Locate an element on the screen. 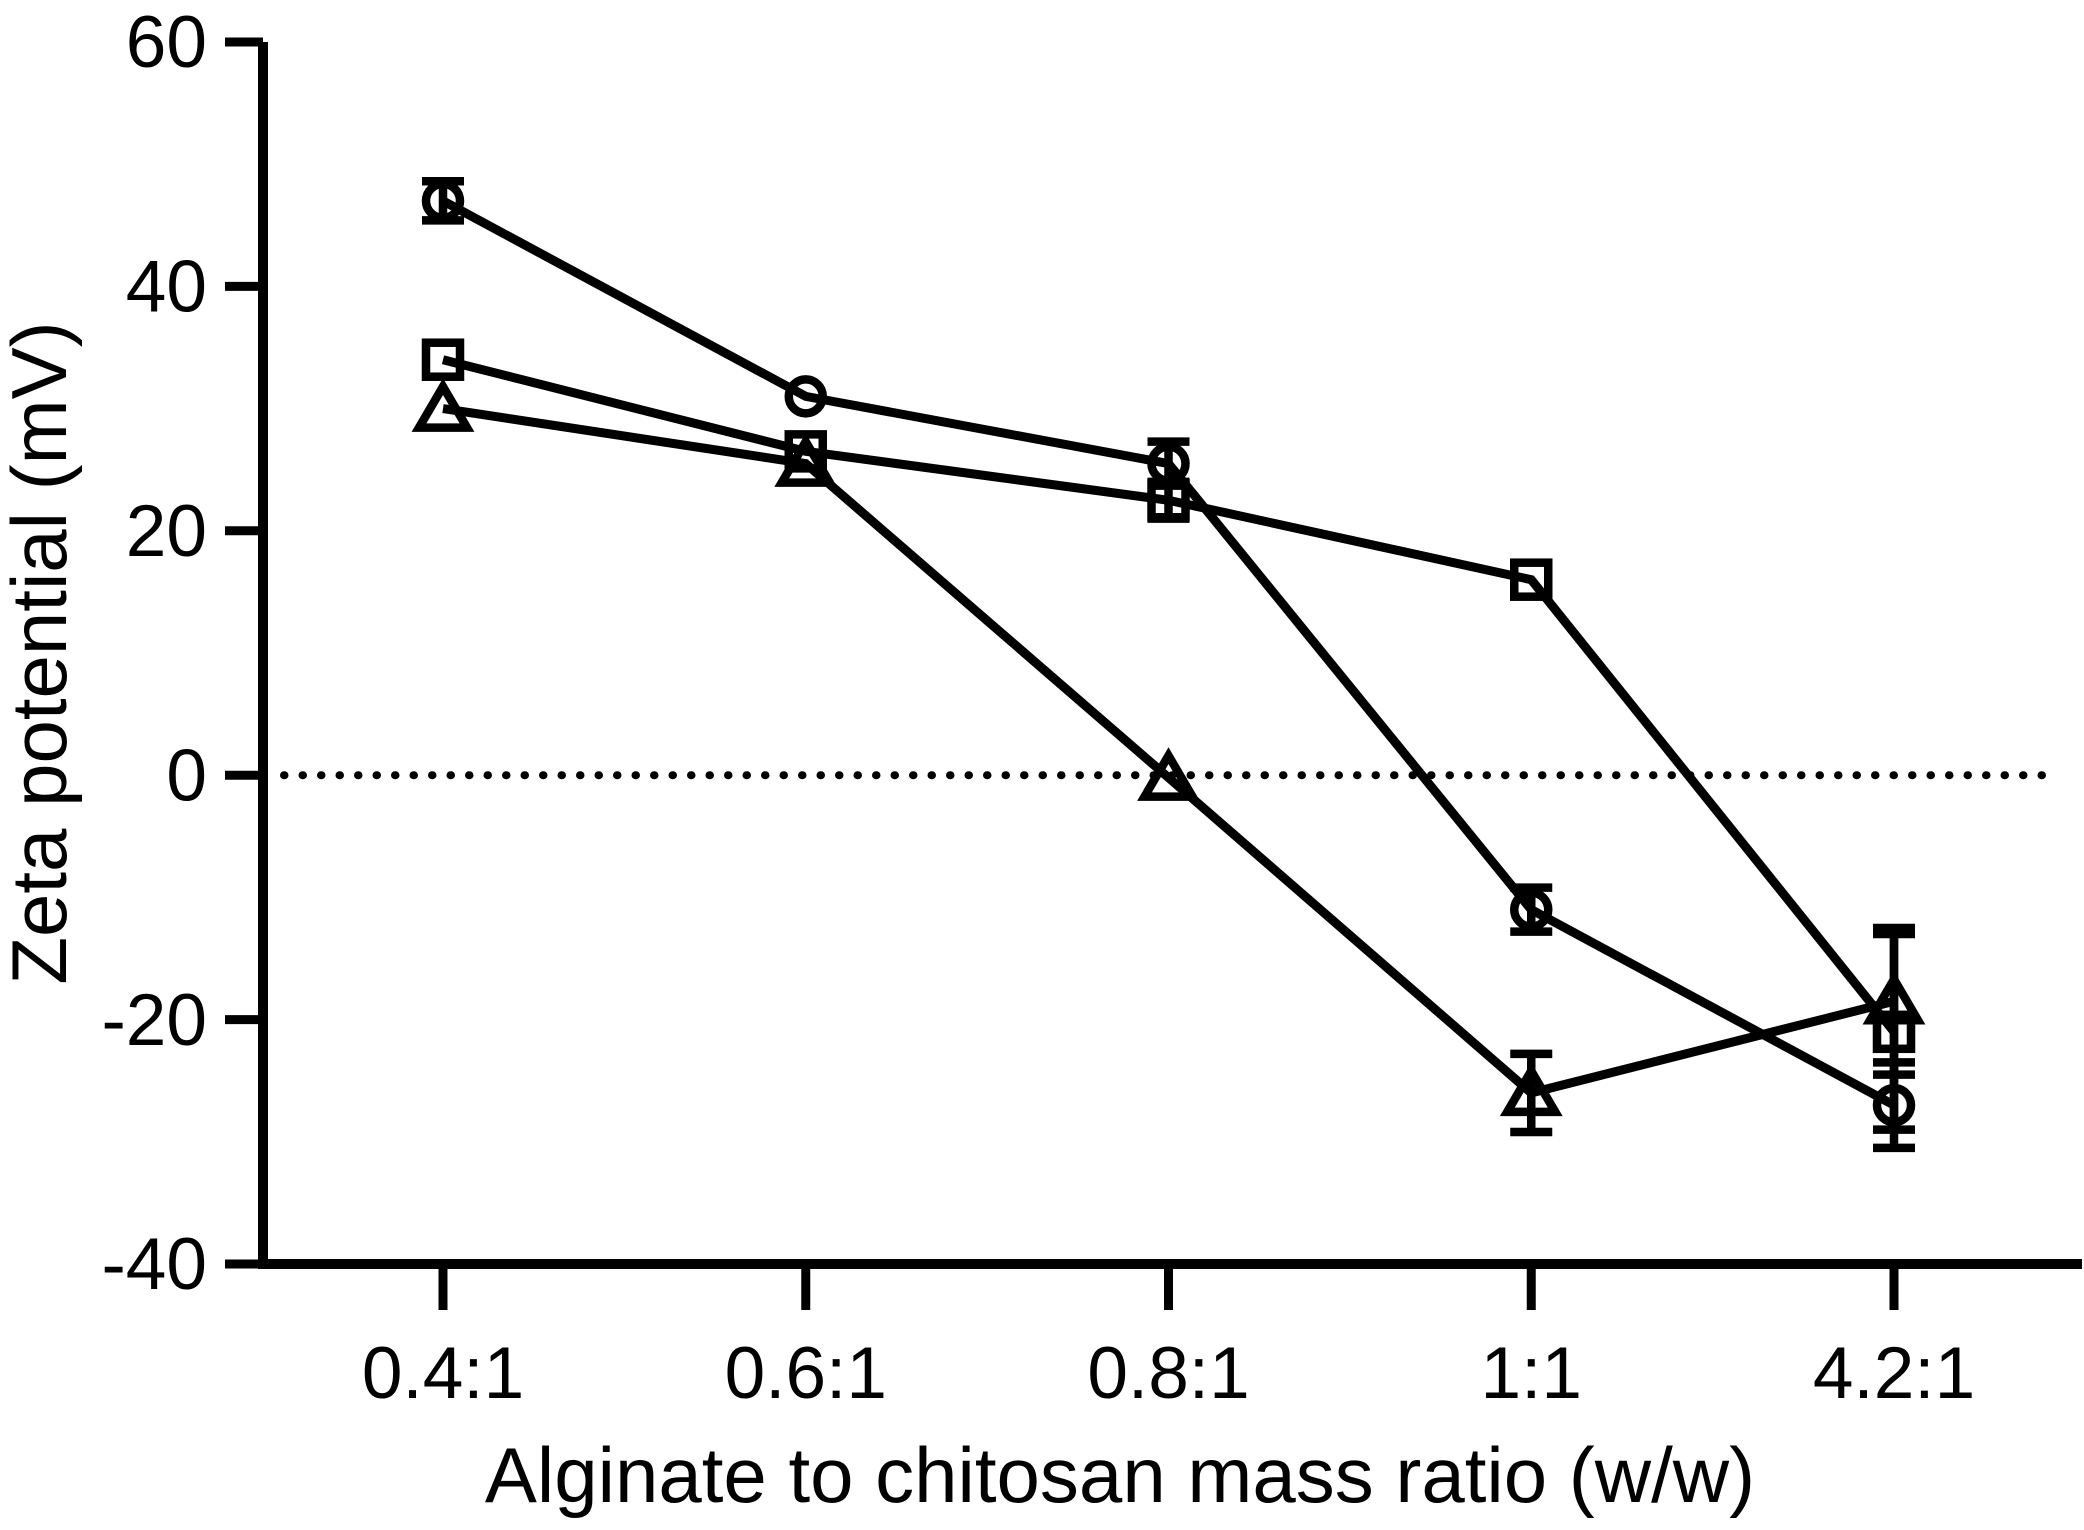 The width and height of the screenshot is (2084, 1530). y-tick-label: 40 is located at coordinates (166, 287).